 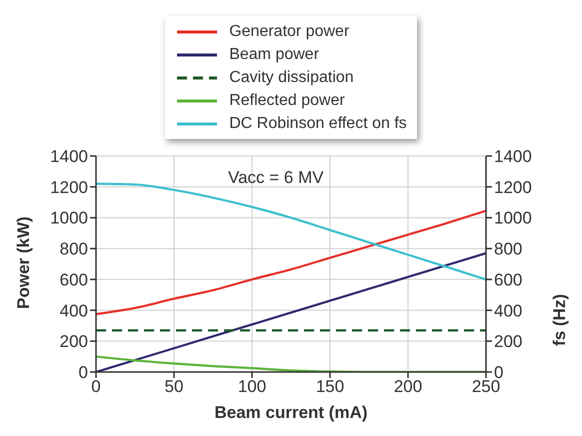 What do you see at coordinates (74, 249) in the screenshot?
I see `y-tick-label: 800` at bounding box center [74, 249].